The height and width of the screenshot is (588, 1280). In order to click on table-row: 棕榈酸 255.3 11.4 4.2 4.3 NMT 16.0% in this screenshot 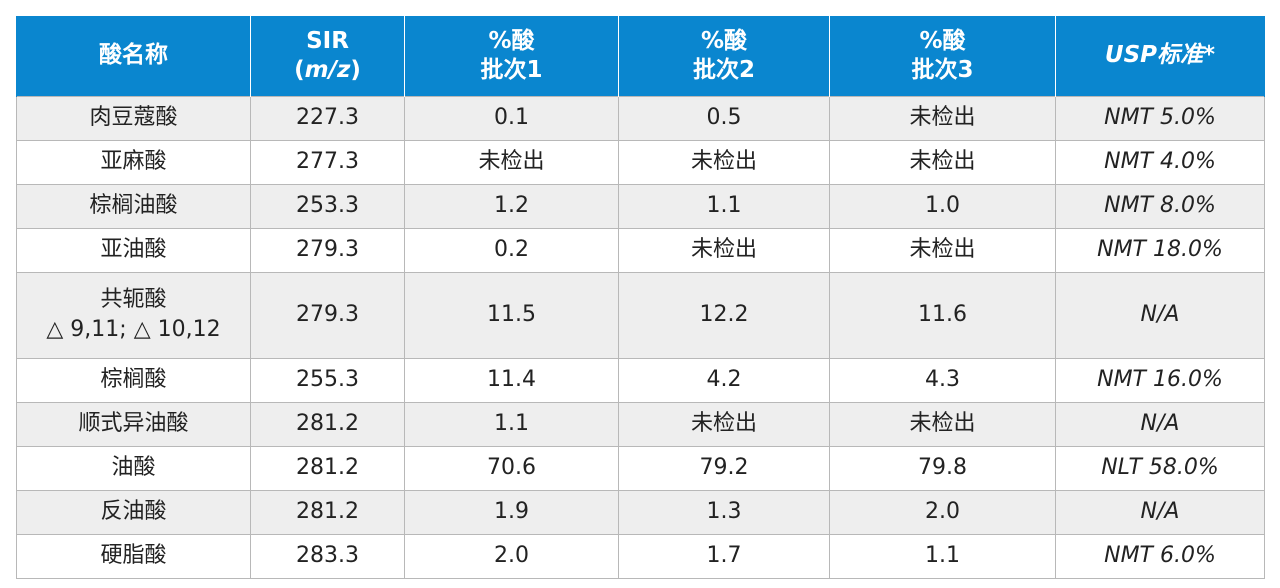, I will do `click(640, 380)`.